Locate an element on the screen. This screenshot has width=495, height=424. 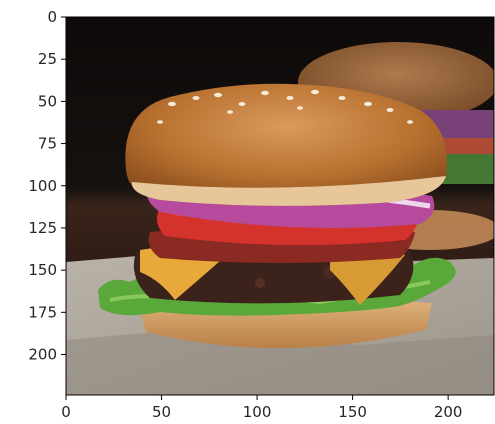
y-tick-label: 100 is located at coordinates (42, 186).